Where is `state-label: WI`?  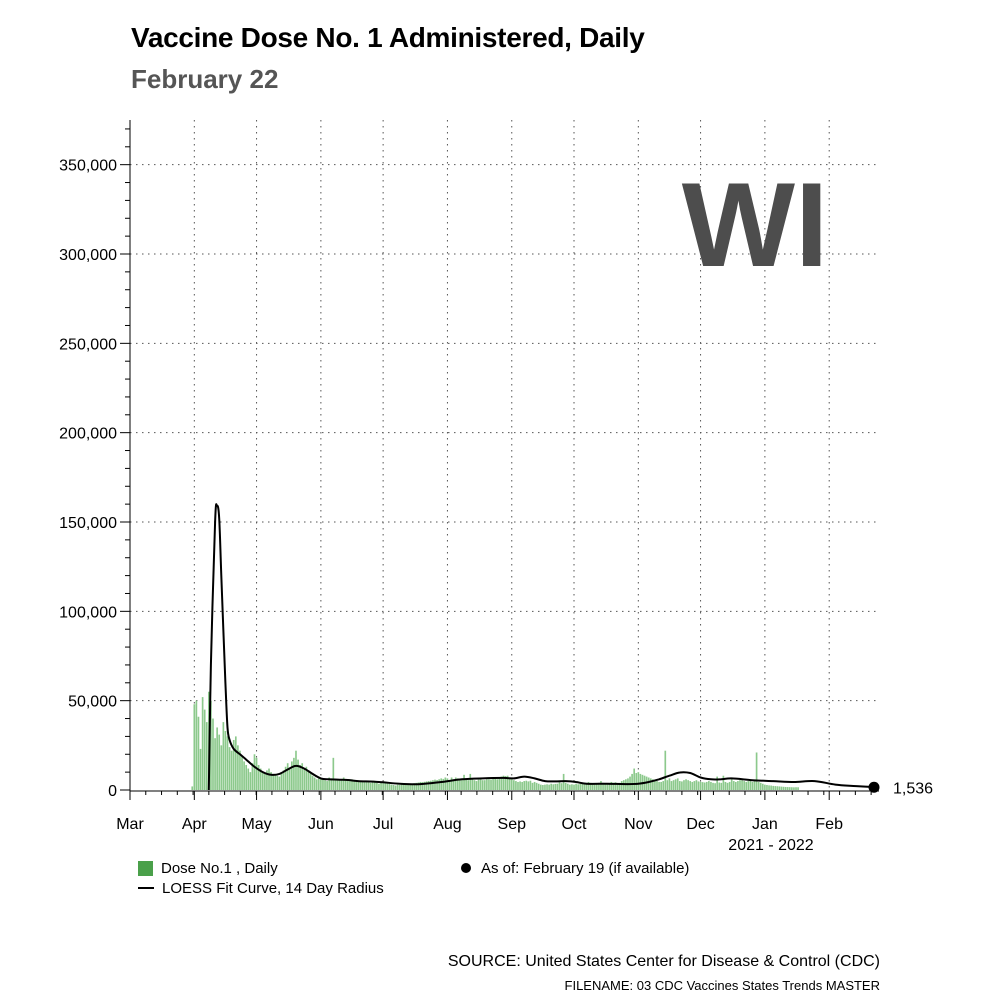
state-label: WI is located at coordinates (755, 225).